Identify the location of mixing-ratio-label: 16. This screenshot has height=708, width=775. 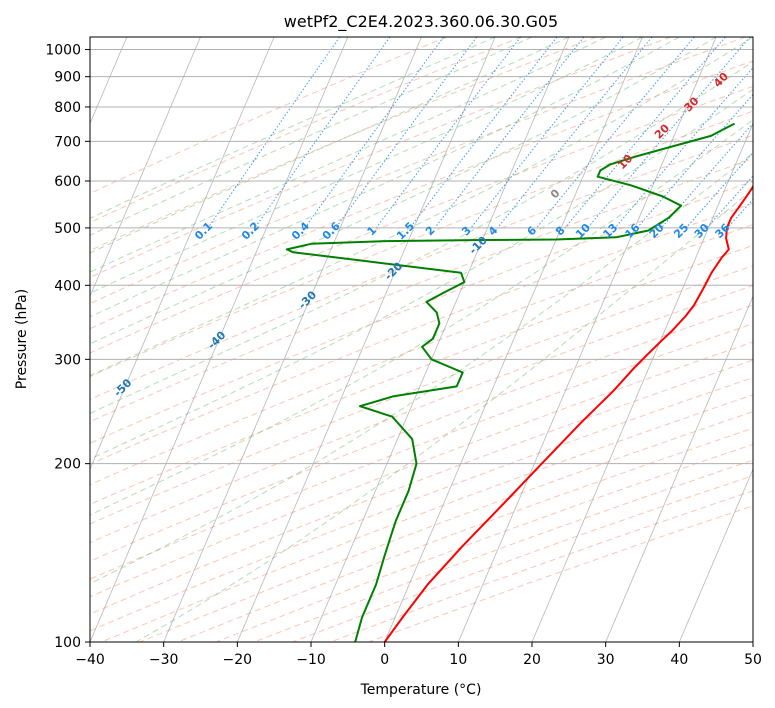
(632, 231).